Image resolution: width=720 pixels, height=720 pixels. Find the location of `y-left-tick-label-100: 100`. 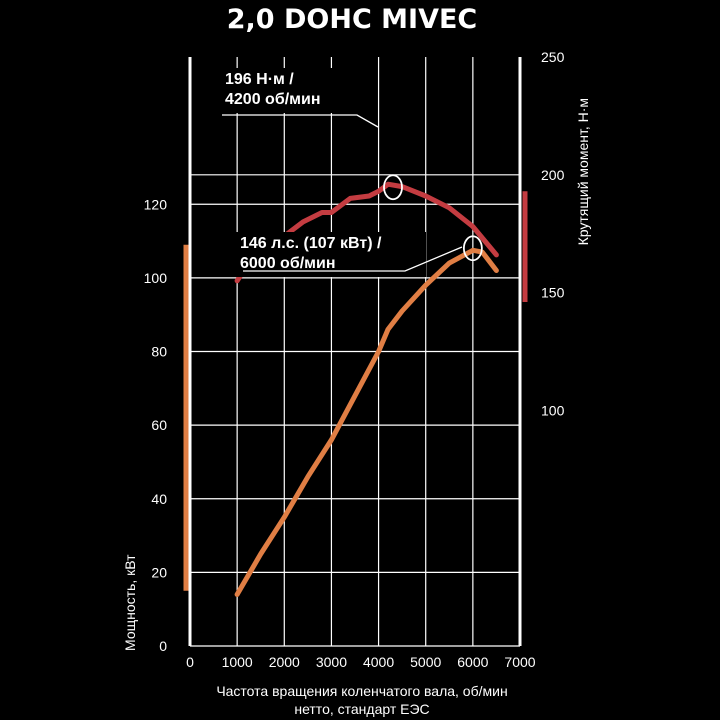

y-left-tick-label-100: 100 is located at coordinates (156, 278).